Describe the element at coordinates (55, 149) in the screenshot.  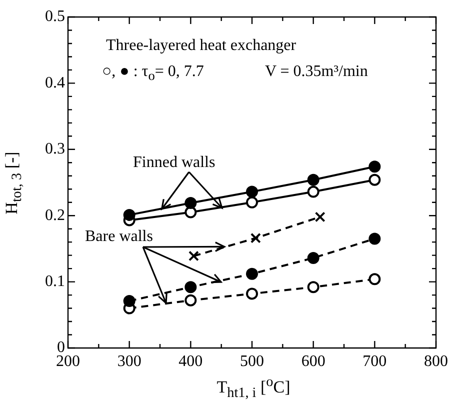
I see `y-tick-label: 0.3` at that location.